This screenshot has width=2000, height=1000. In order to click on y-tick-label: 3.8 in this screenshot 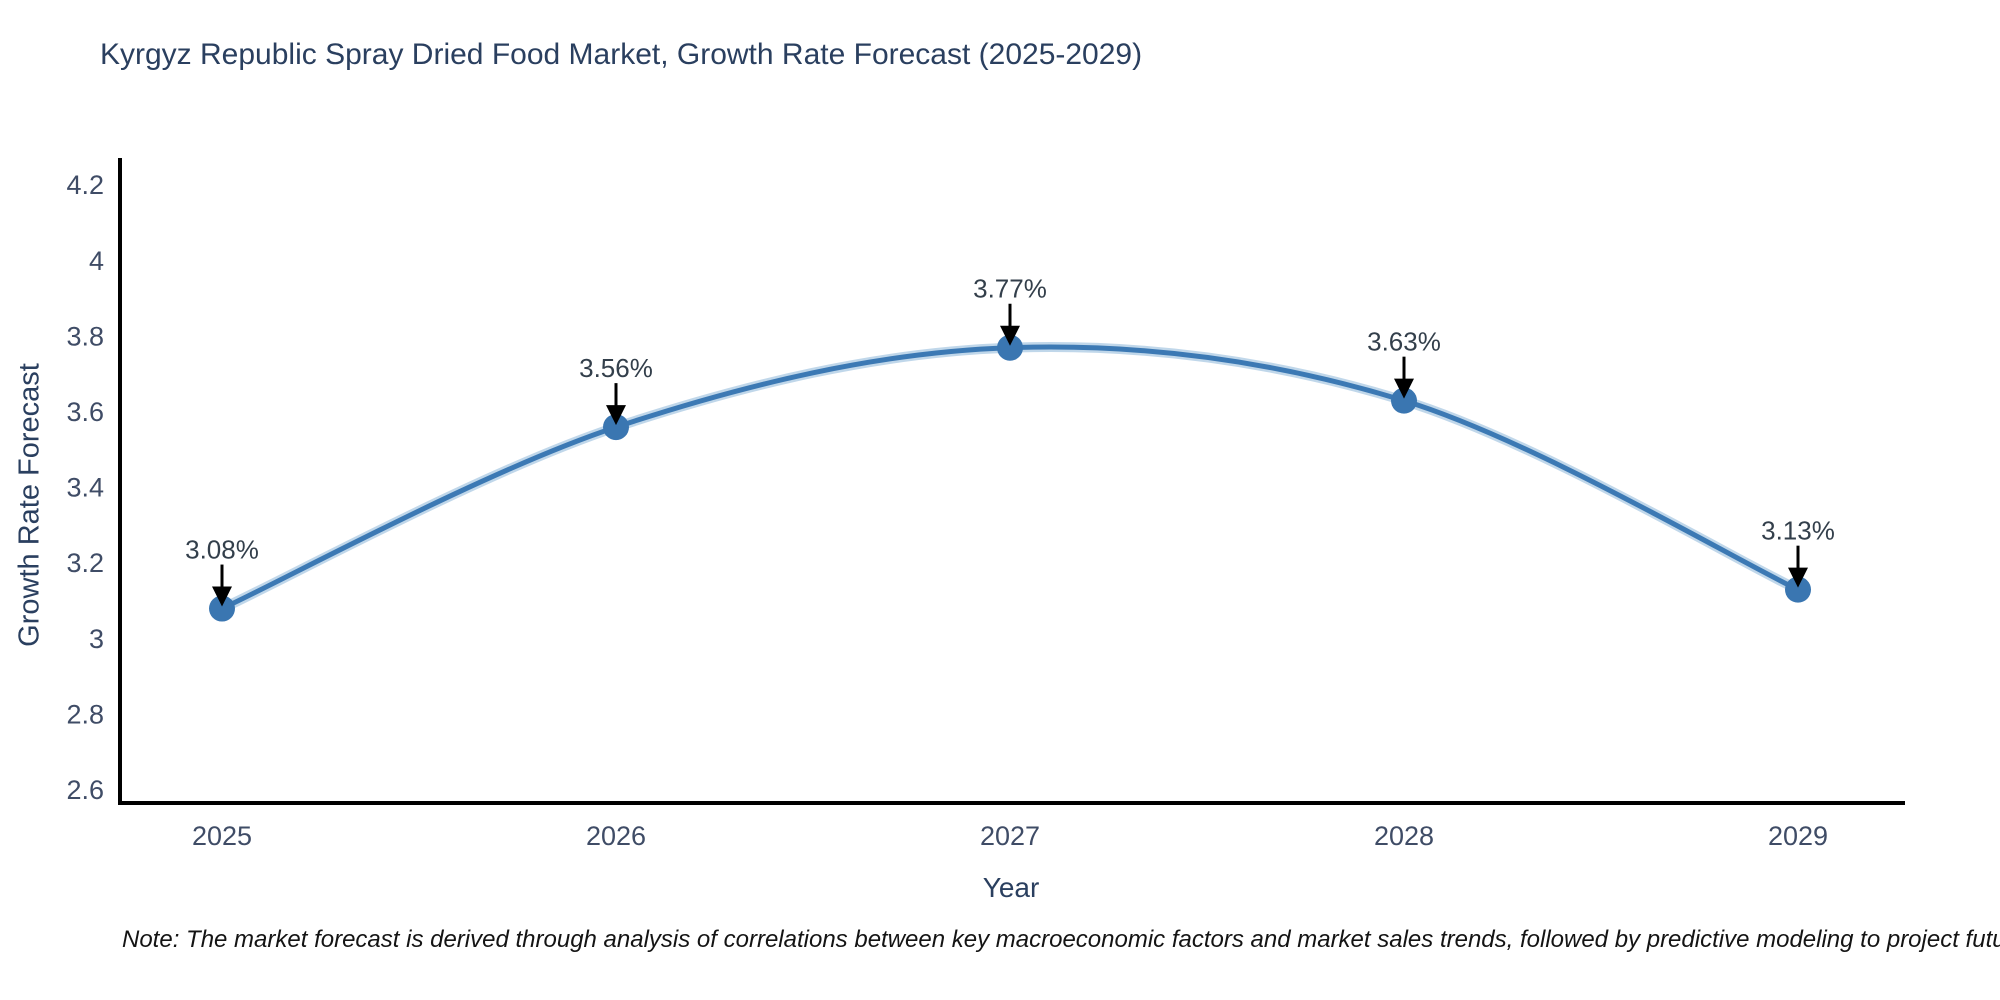, I will do `click(85, 336)`.